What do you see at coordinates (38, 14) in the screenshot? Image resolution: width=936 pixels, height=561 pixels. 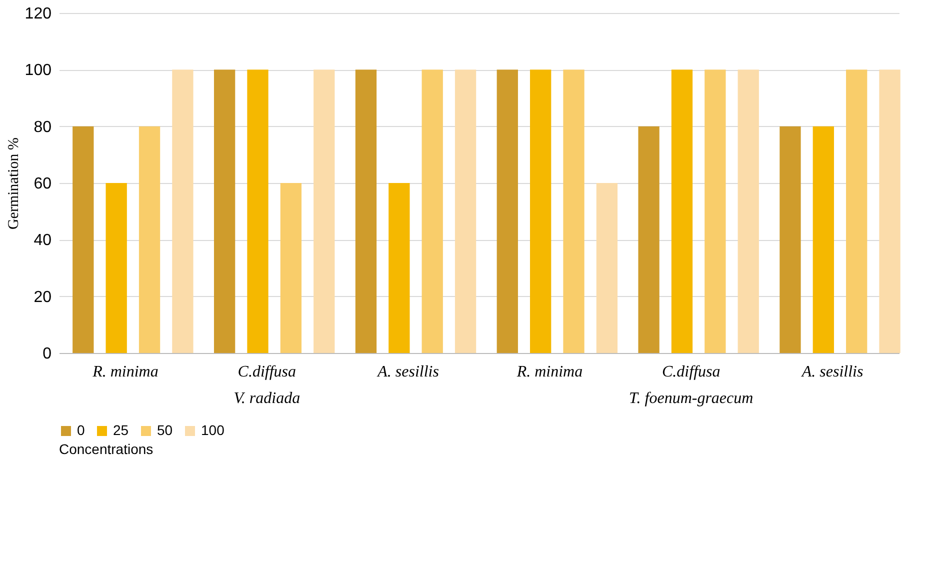 I see `y-tick-label: 120` at bounding box center [38, 14].